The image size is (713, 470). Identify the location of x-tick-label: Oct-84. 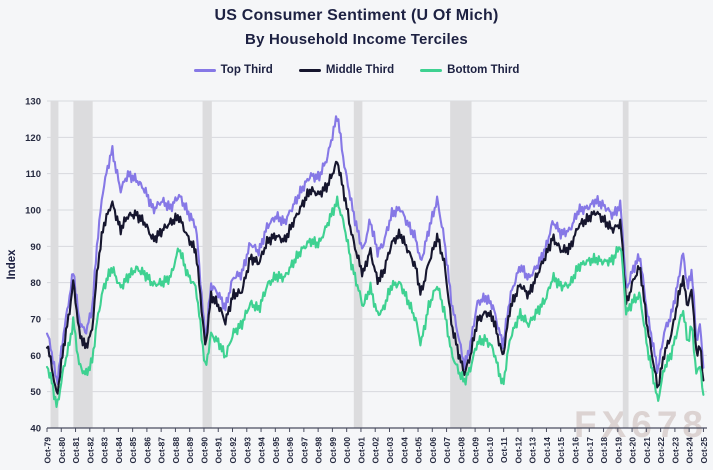
(119, 450).